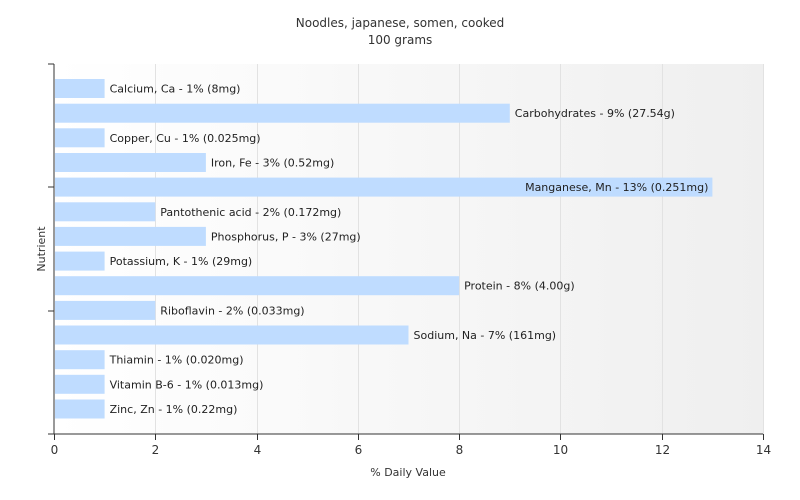  What do you see at coordinates (460, 450) in the screenshot?
I see `x-tick-label: 8` at bounding box center [460, 450].